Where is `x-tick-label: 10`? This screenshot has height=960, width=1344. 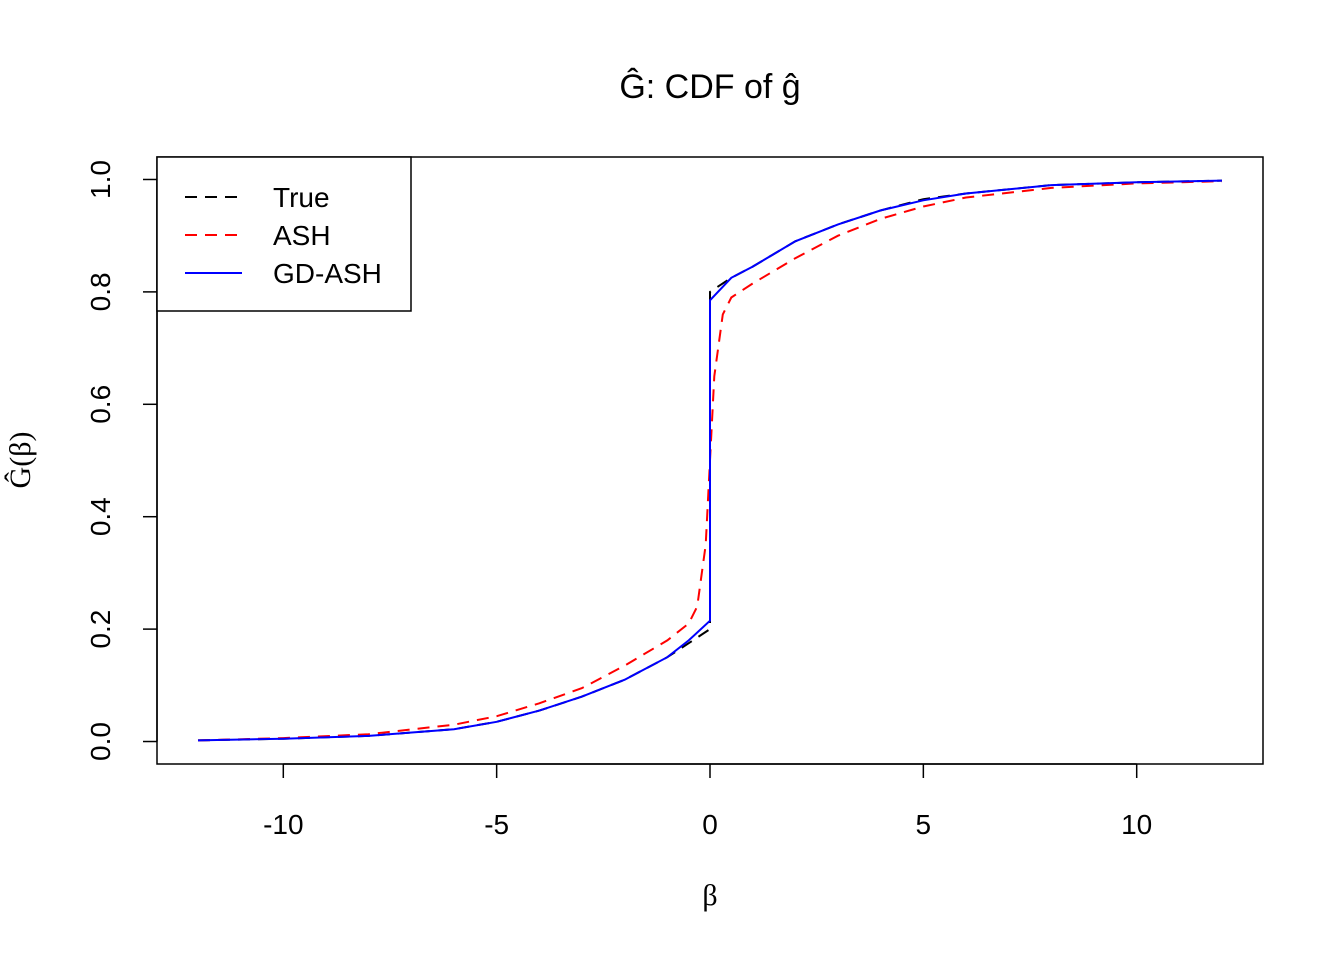
x-tick-label: 10 is located at coordinates (1136, 824).